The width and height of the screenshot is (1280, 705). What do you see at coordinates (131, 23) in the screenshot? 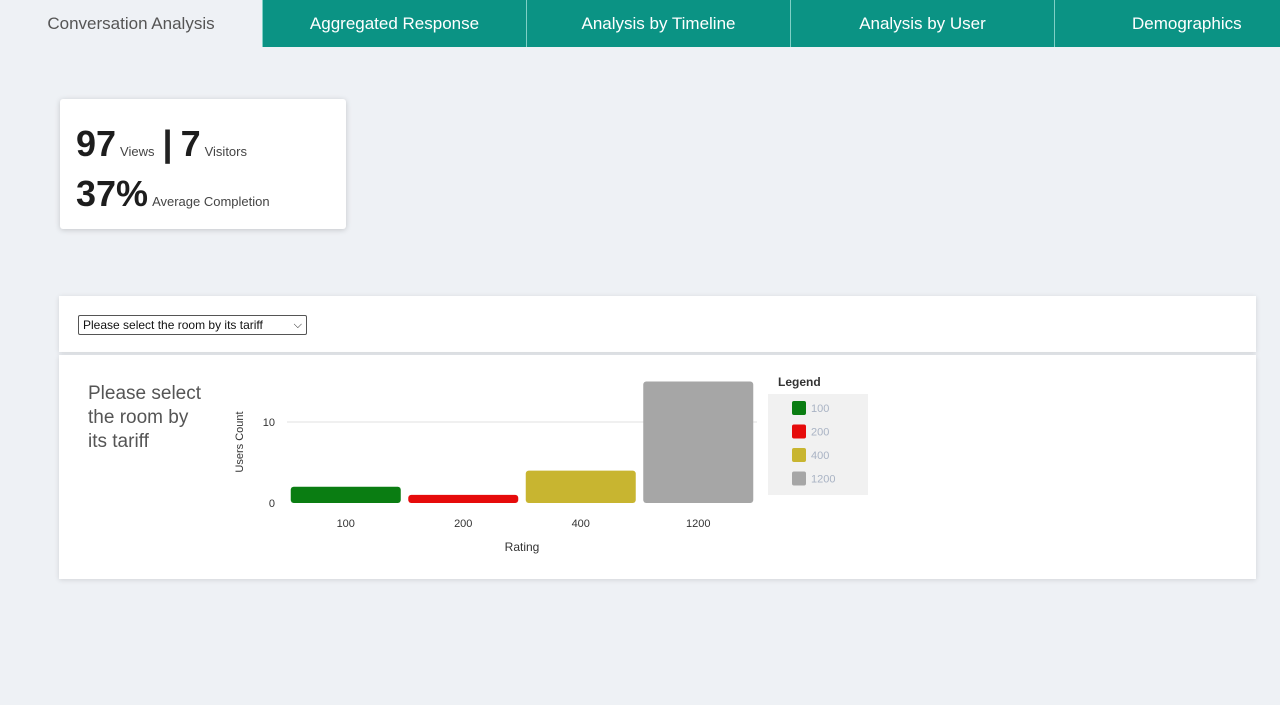
I see `tab-conversation-analysis: Conversation Analysis` at bounding box center [131, 23].